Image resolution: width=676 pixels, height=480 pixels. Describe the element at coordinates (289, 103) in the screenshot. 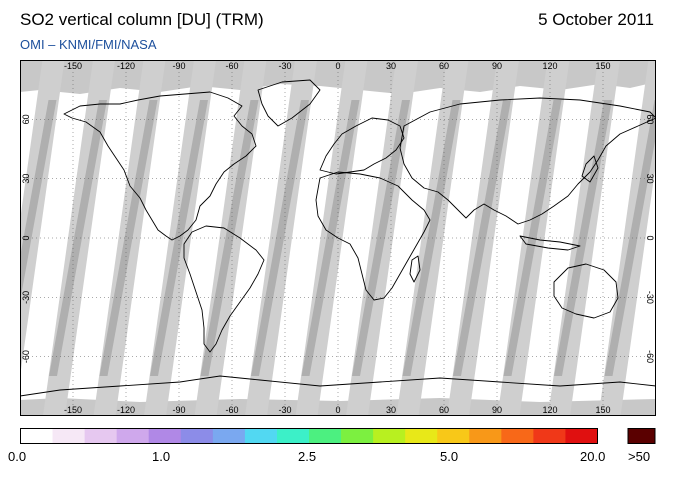

I see `coast-greenland` at that location.